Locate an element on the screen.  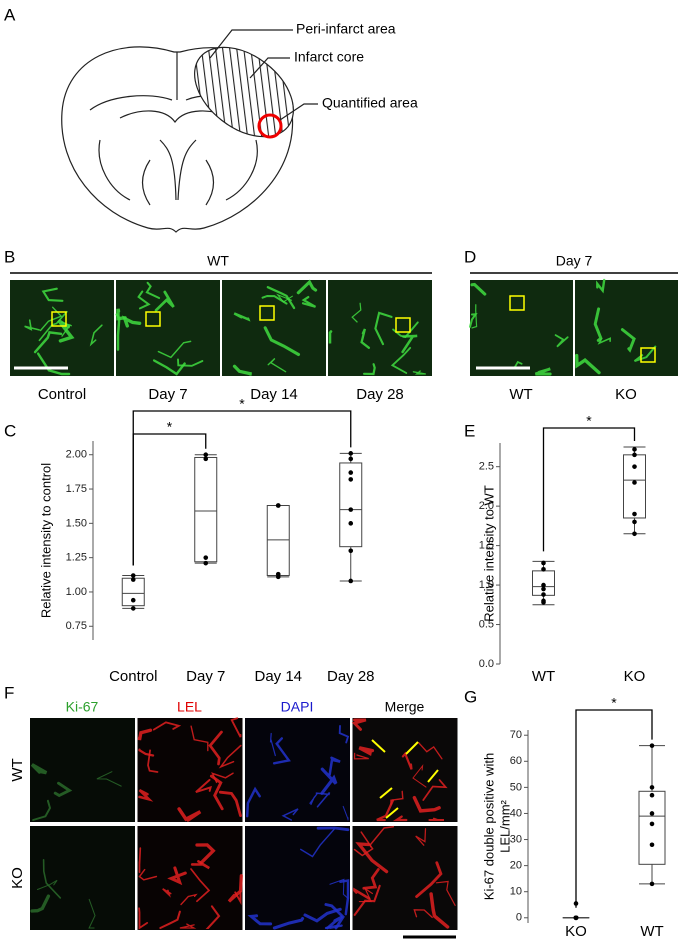
y-tick-label: 30 is located at coordinates (516, 839).